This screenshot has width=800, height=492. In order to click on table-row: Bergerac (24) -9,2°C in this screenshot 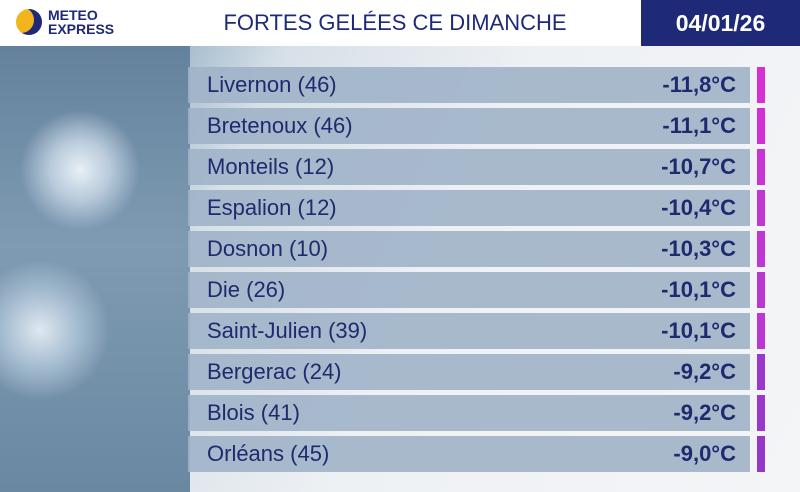, I will do `click(469, 372)`.